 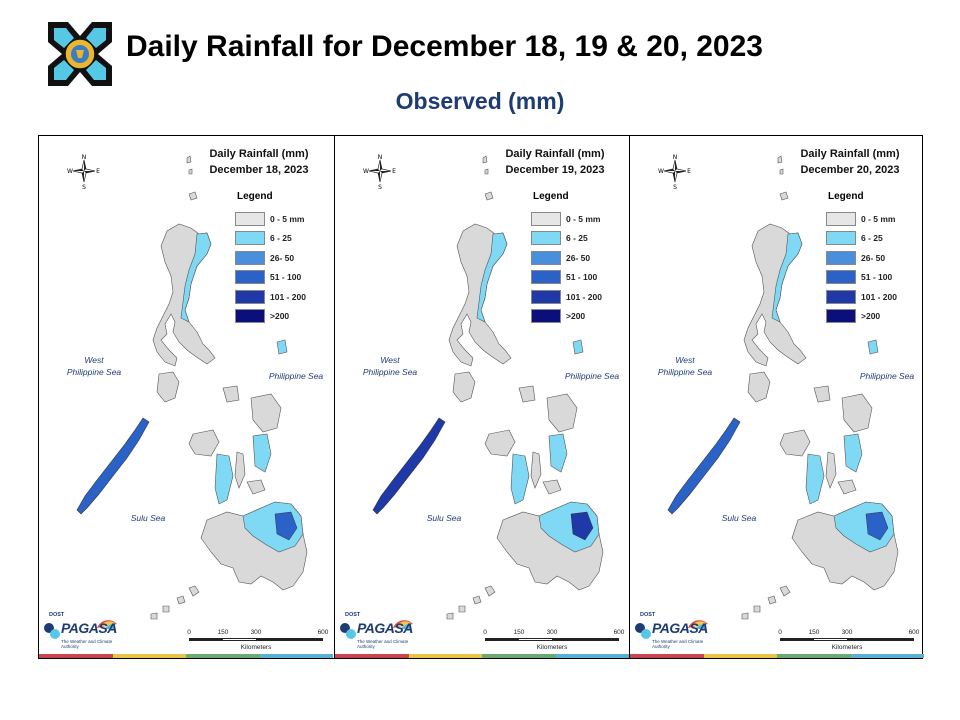 I want to click on compass-rose-icon: N S W E, so click(x=675, y=171).